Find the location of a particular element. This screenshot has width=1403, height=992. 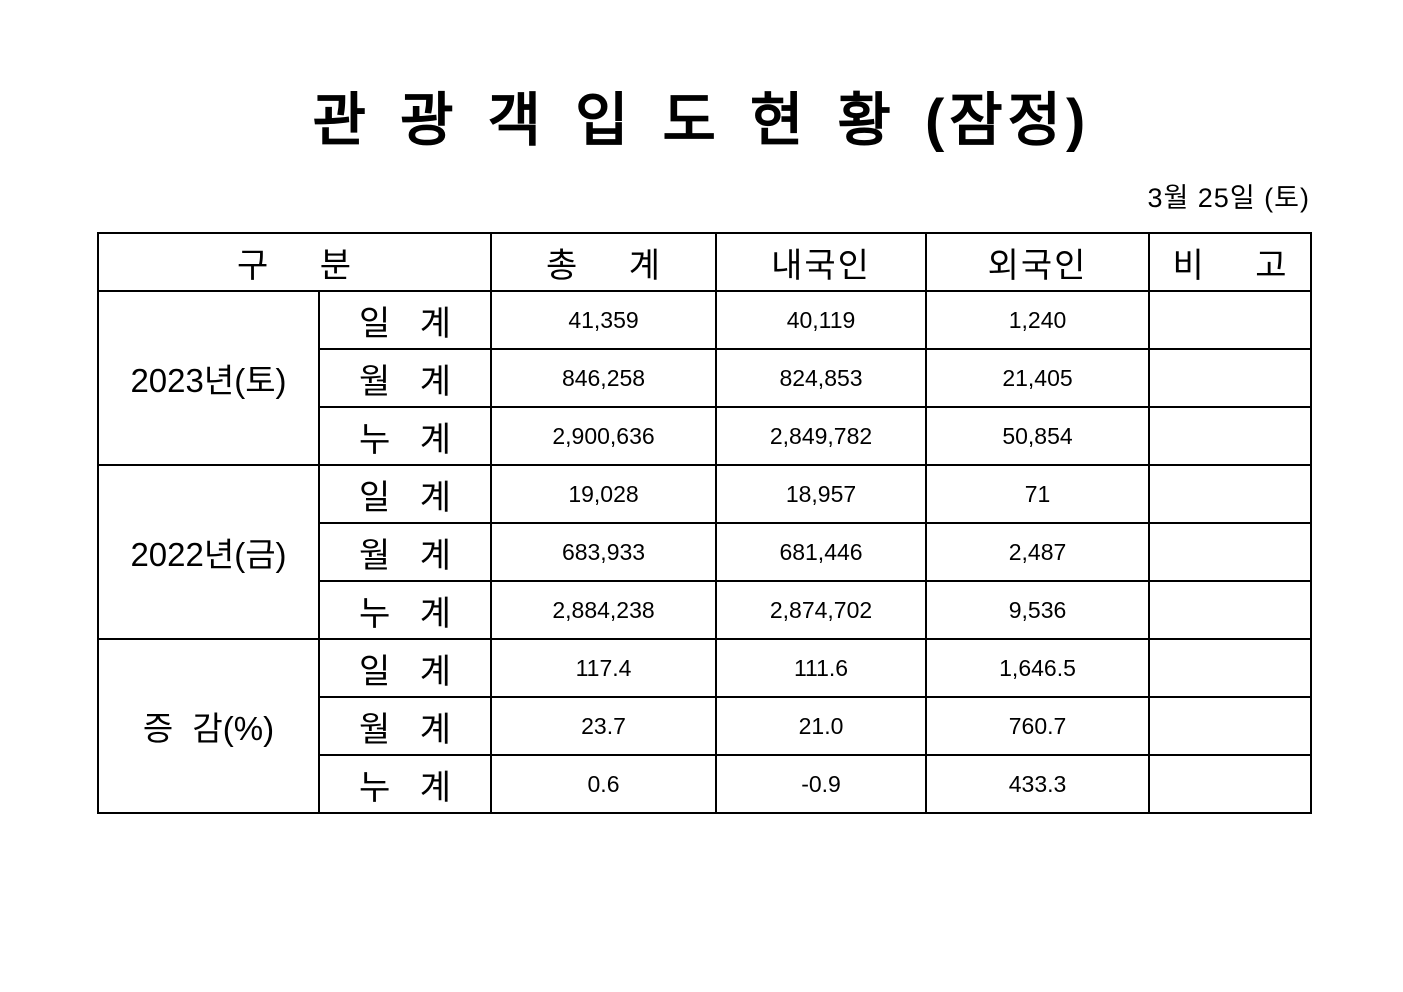

table-row: 월 계 23.7 21.0 760.7 is located at coordinates (705, 726).